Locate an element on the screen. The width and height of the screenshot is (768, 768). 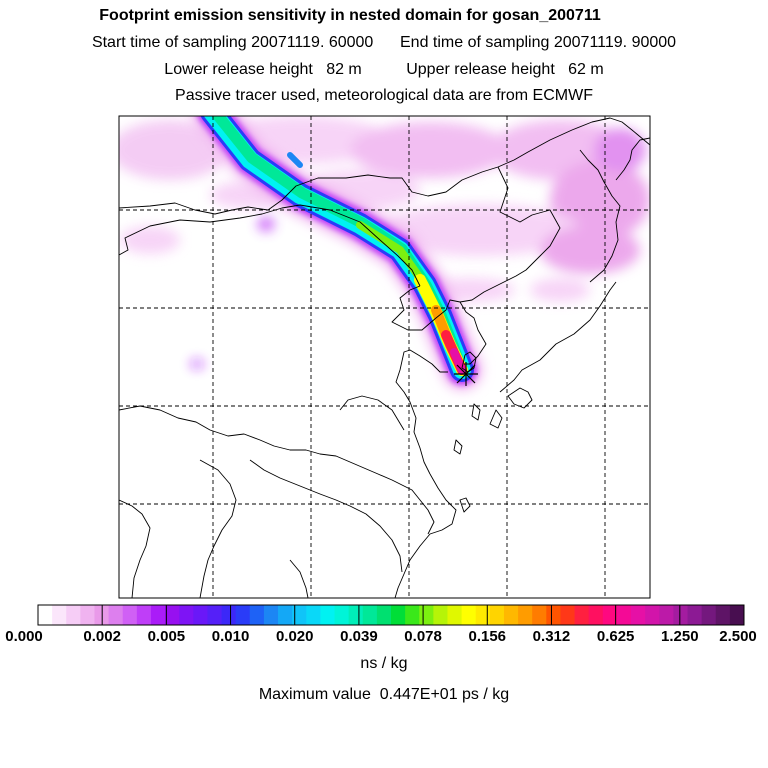
upper-value: 62 m is located at coordinates (586, 69).